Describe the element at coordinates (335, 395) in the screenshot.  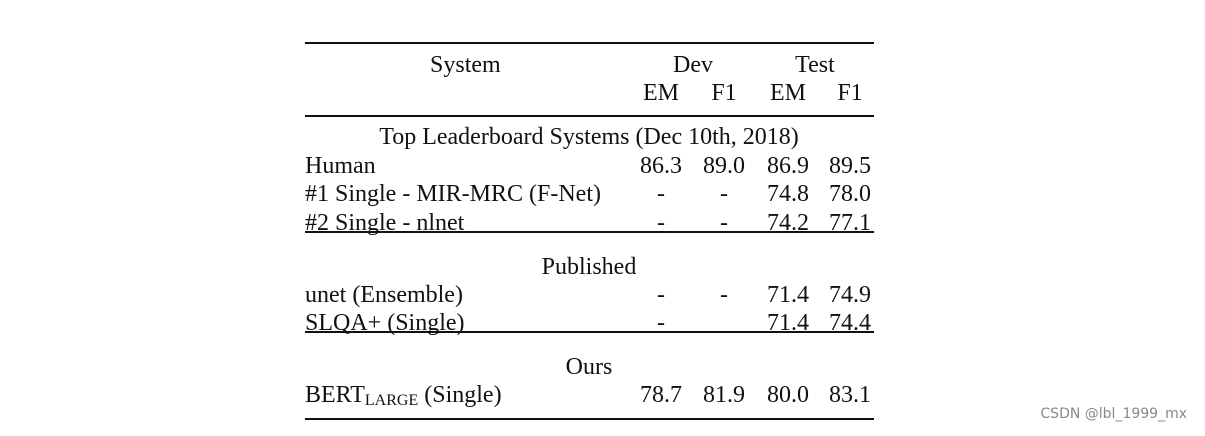
I see `system-name-text: BERT` at that location.